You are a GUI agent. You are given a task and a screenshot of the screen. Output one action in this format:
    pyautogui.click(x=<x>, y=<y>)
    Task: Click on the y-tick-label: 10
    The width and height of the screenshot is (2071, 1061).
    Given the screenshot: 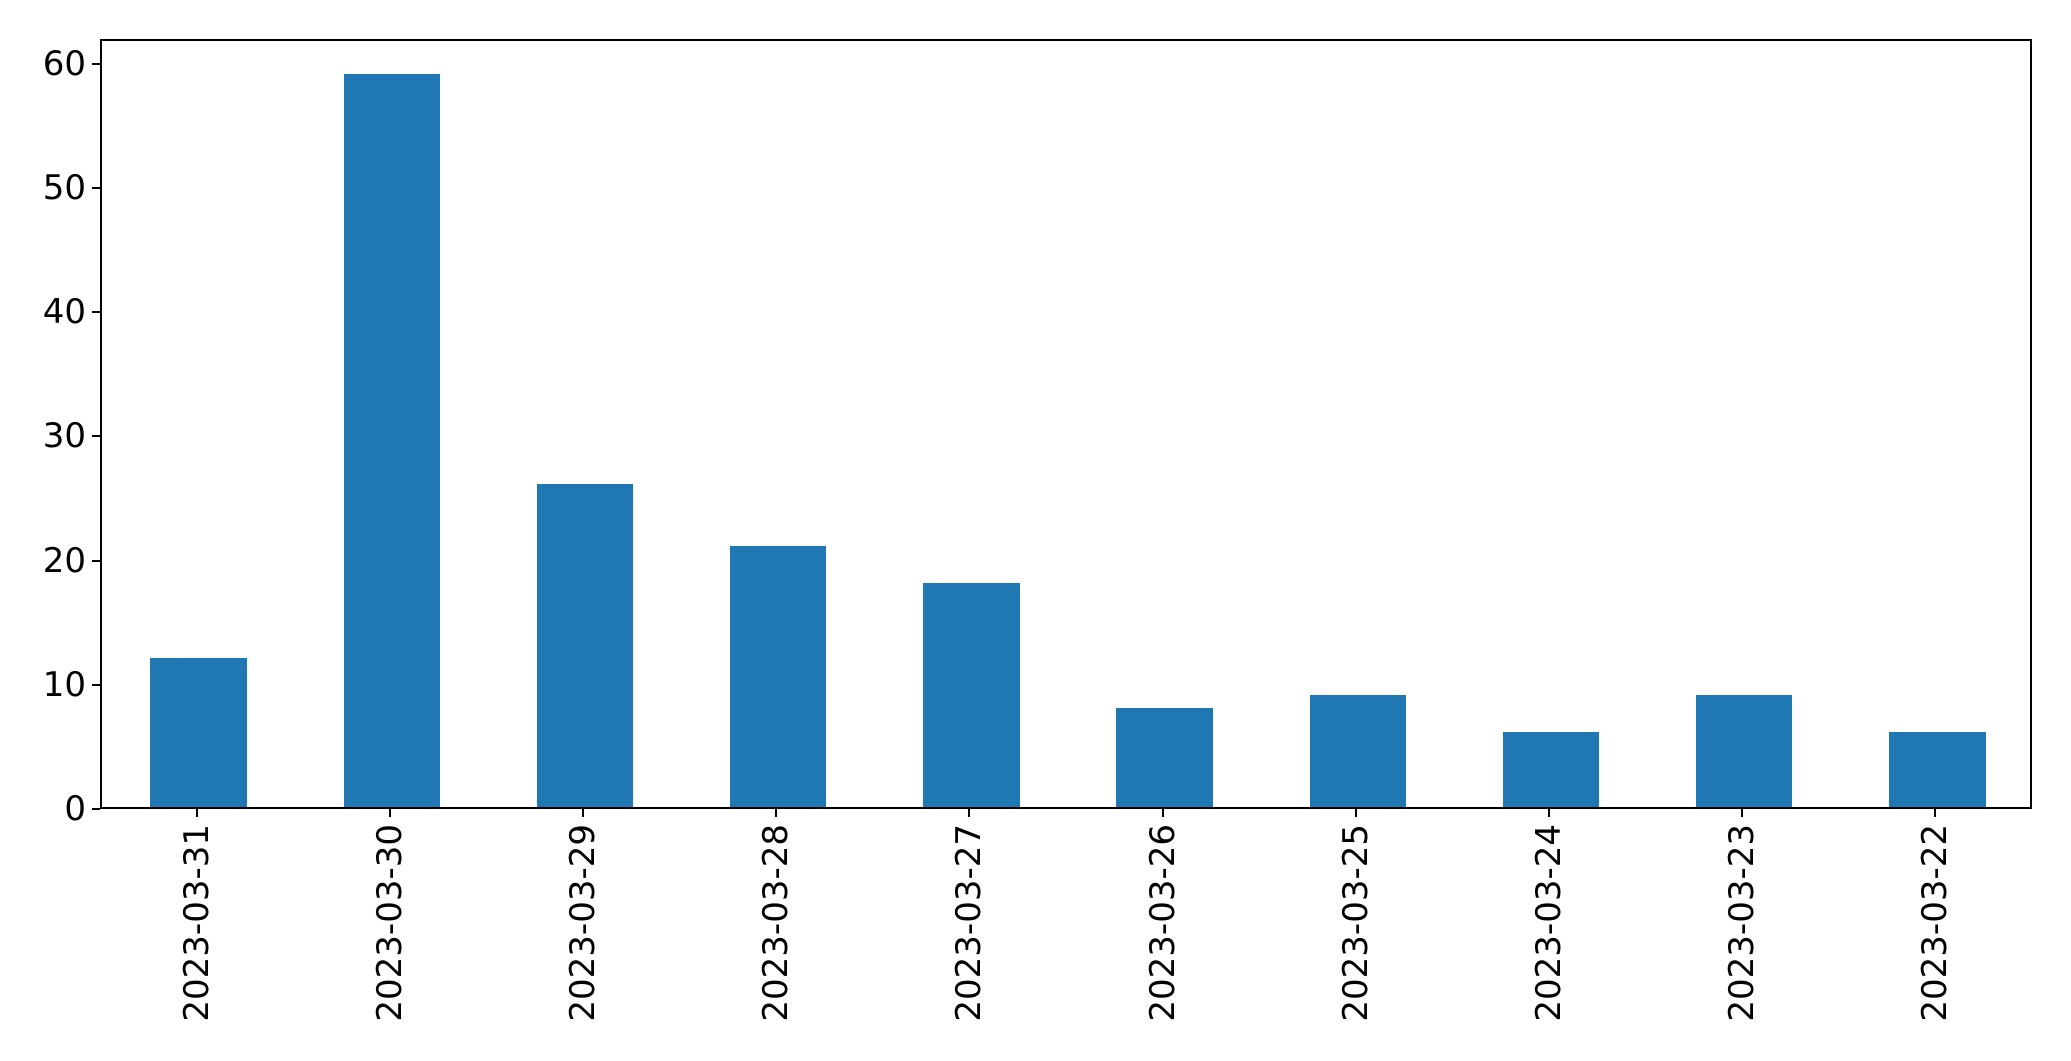 What is the action you would take?
    pyautogui.click(x=64, y=684)
    